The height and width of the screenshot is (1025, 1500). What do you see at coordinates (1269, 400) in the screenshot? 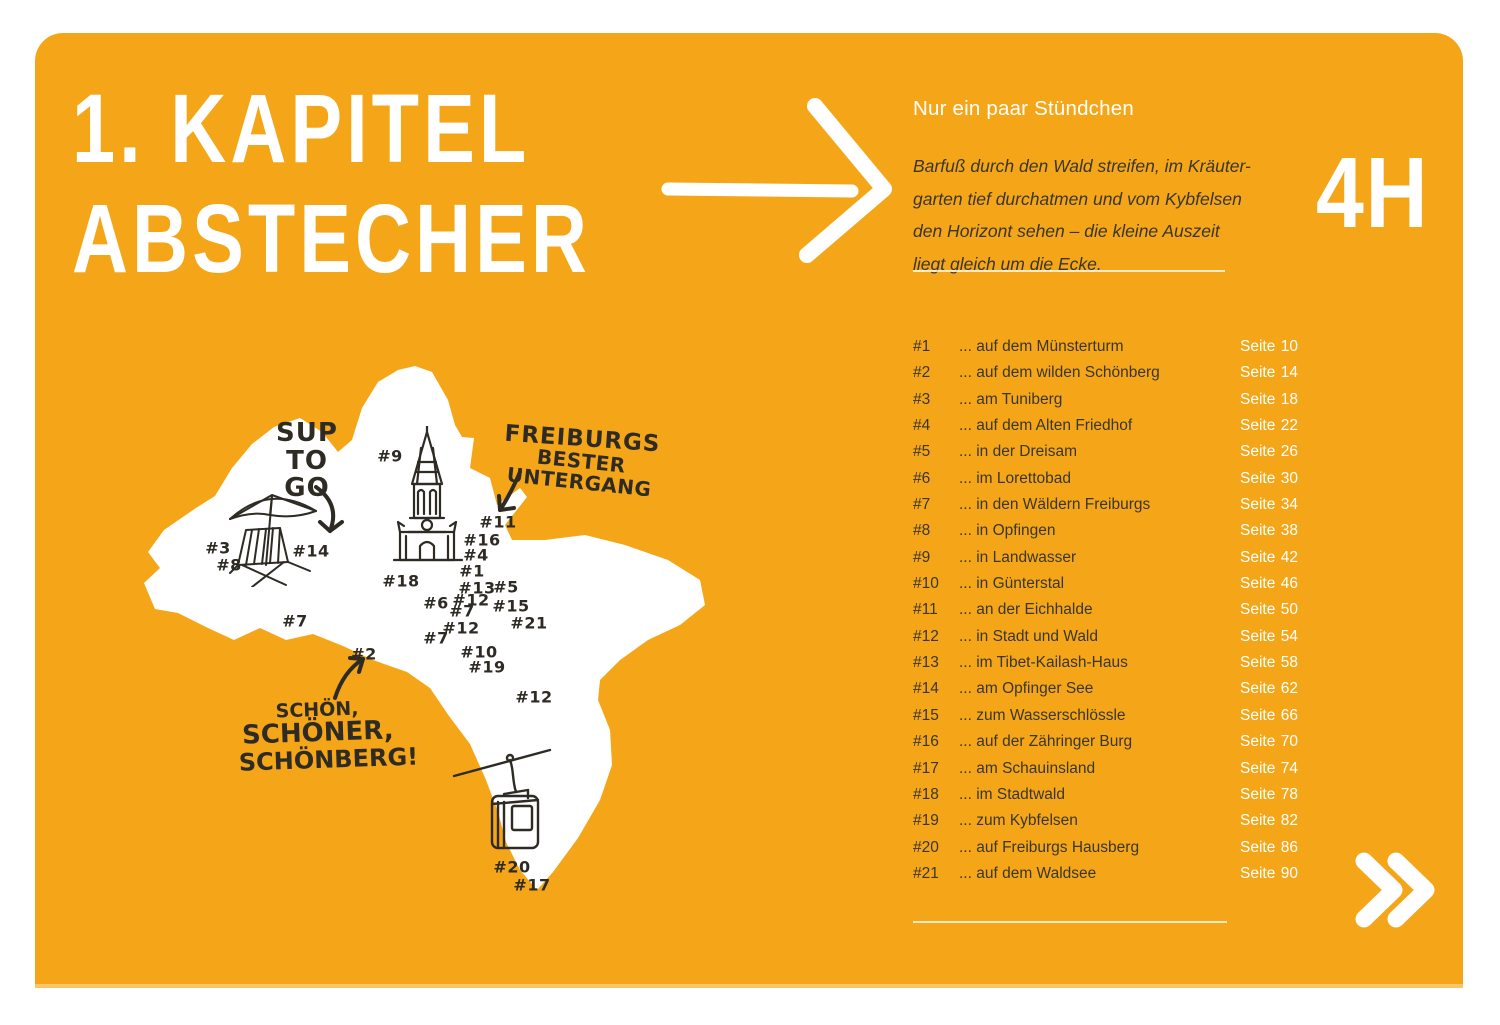
I see `toc-item-page: Seite 18` at bounding box center [1269, 400].